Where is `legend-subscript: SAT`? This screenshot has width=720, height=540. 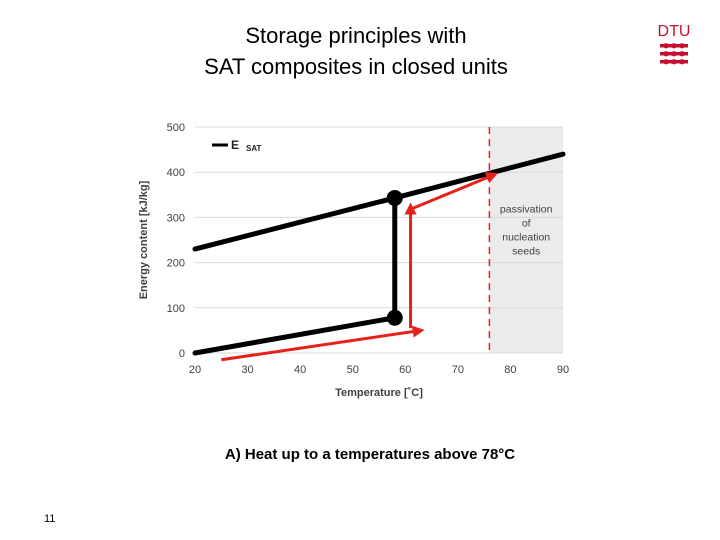
legend-subscript: SAT is located at coordinates (254, 148).